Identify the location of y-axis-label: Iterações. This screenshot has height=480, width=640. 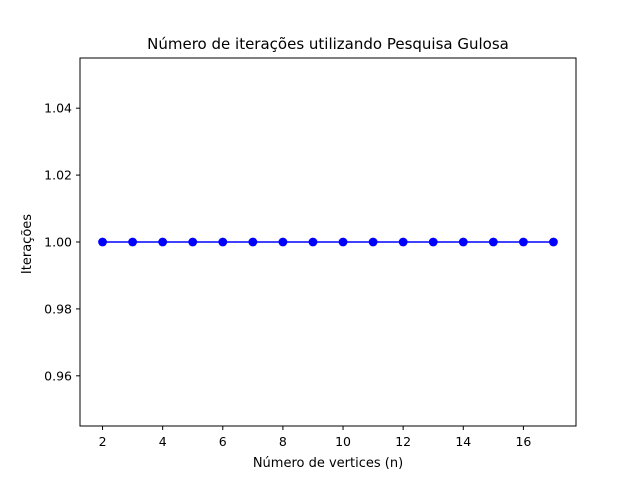
(27, 244).